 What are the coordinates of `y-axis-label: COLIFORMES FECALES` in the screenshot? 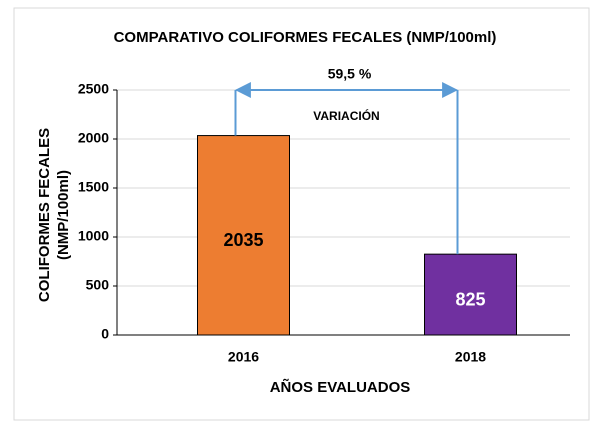 It's located at (44, 215).